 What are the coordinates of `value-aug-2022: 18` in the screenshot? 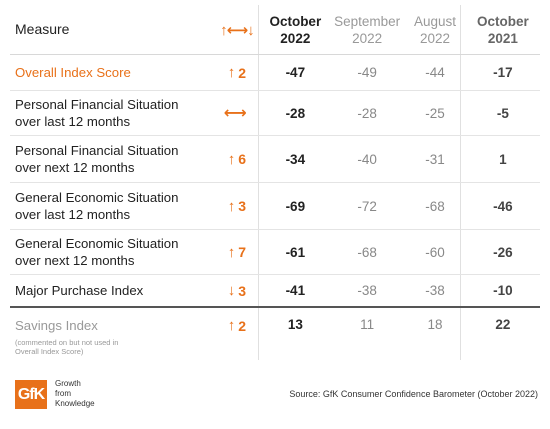 It's located at (435, 324).